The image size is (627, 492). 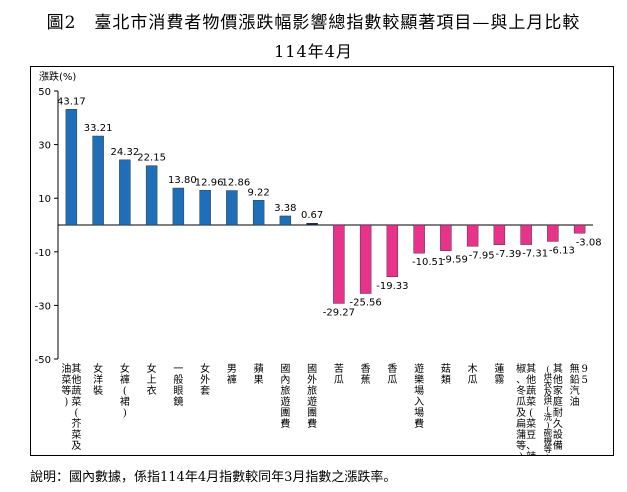 I want to click on category-label: 般, so click(x=178, y=379).